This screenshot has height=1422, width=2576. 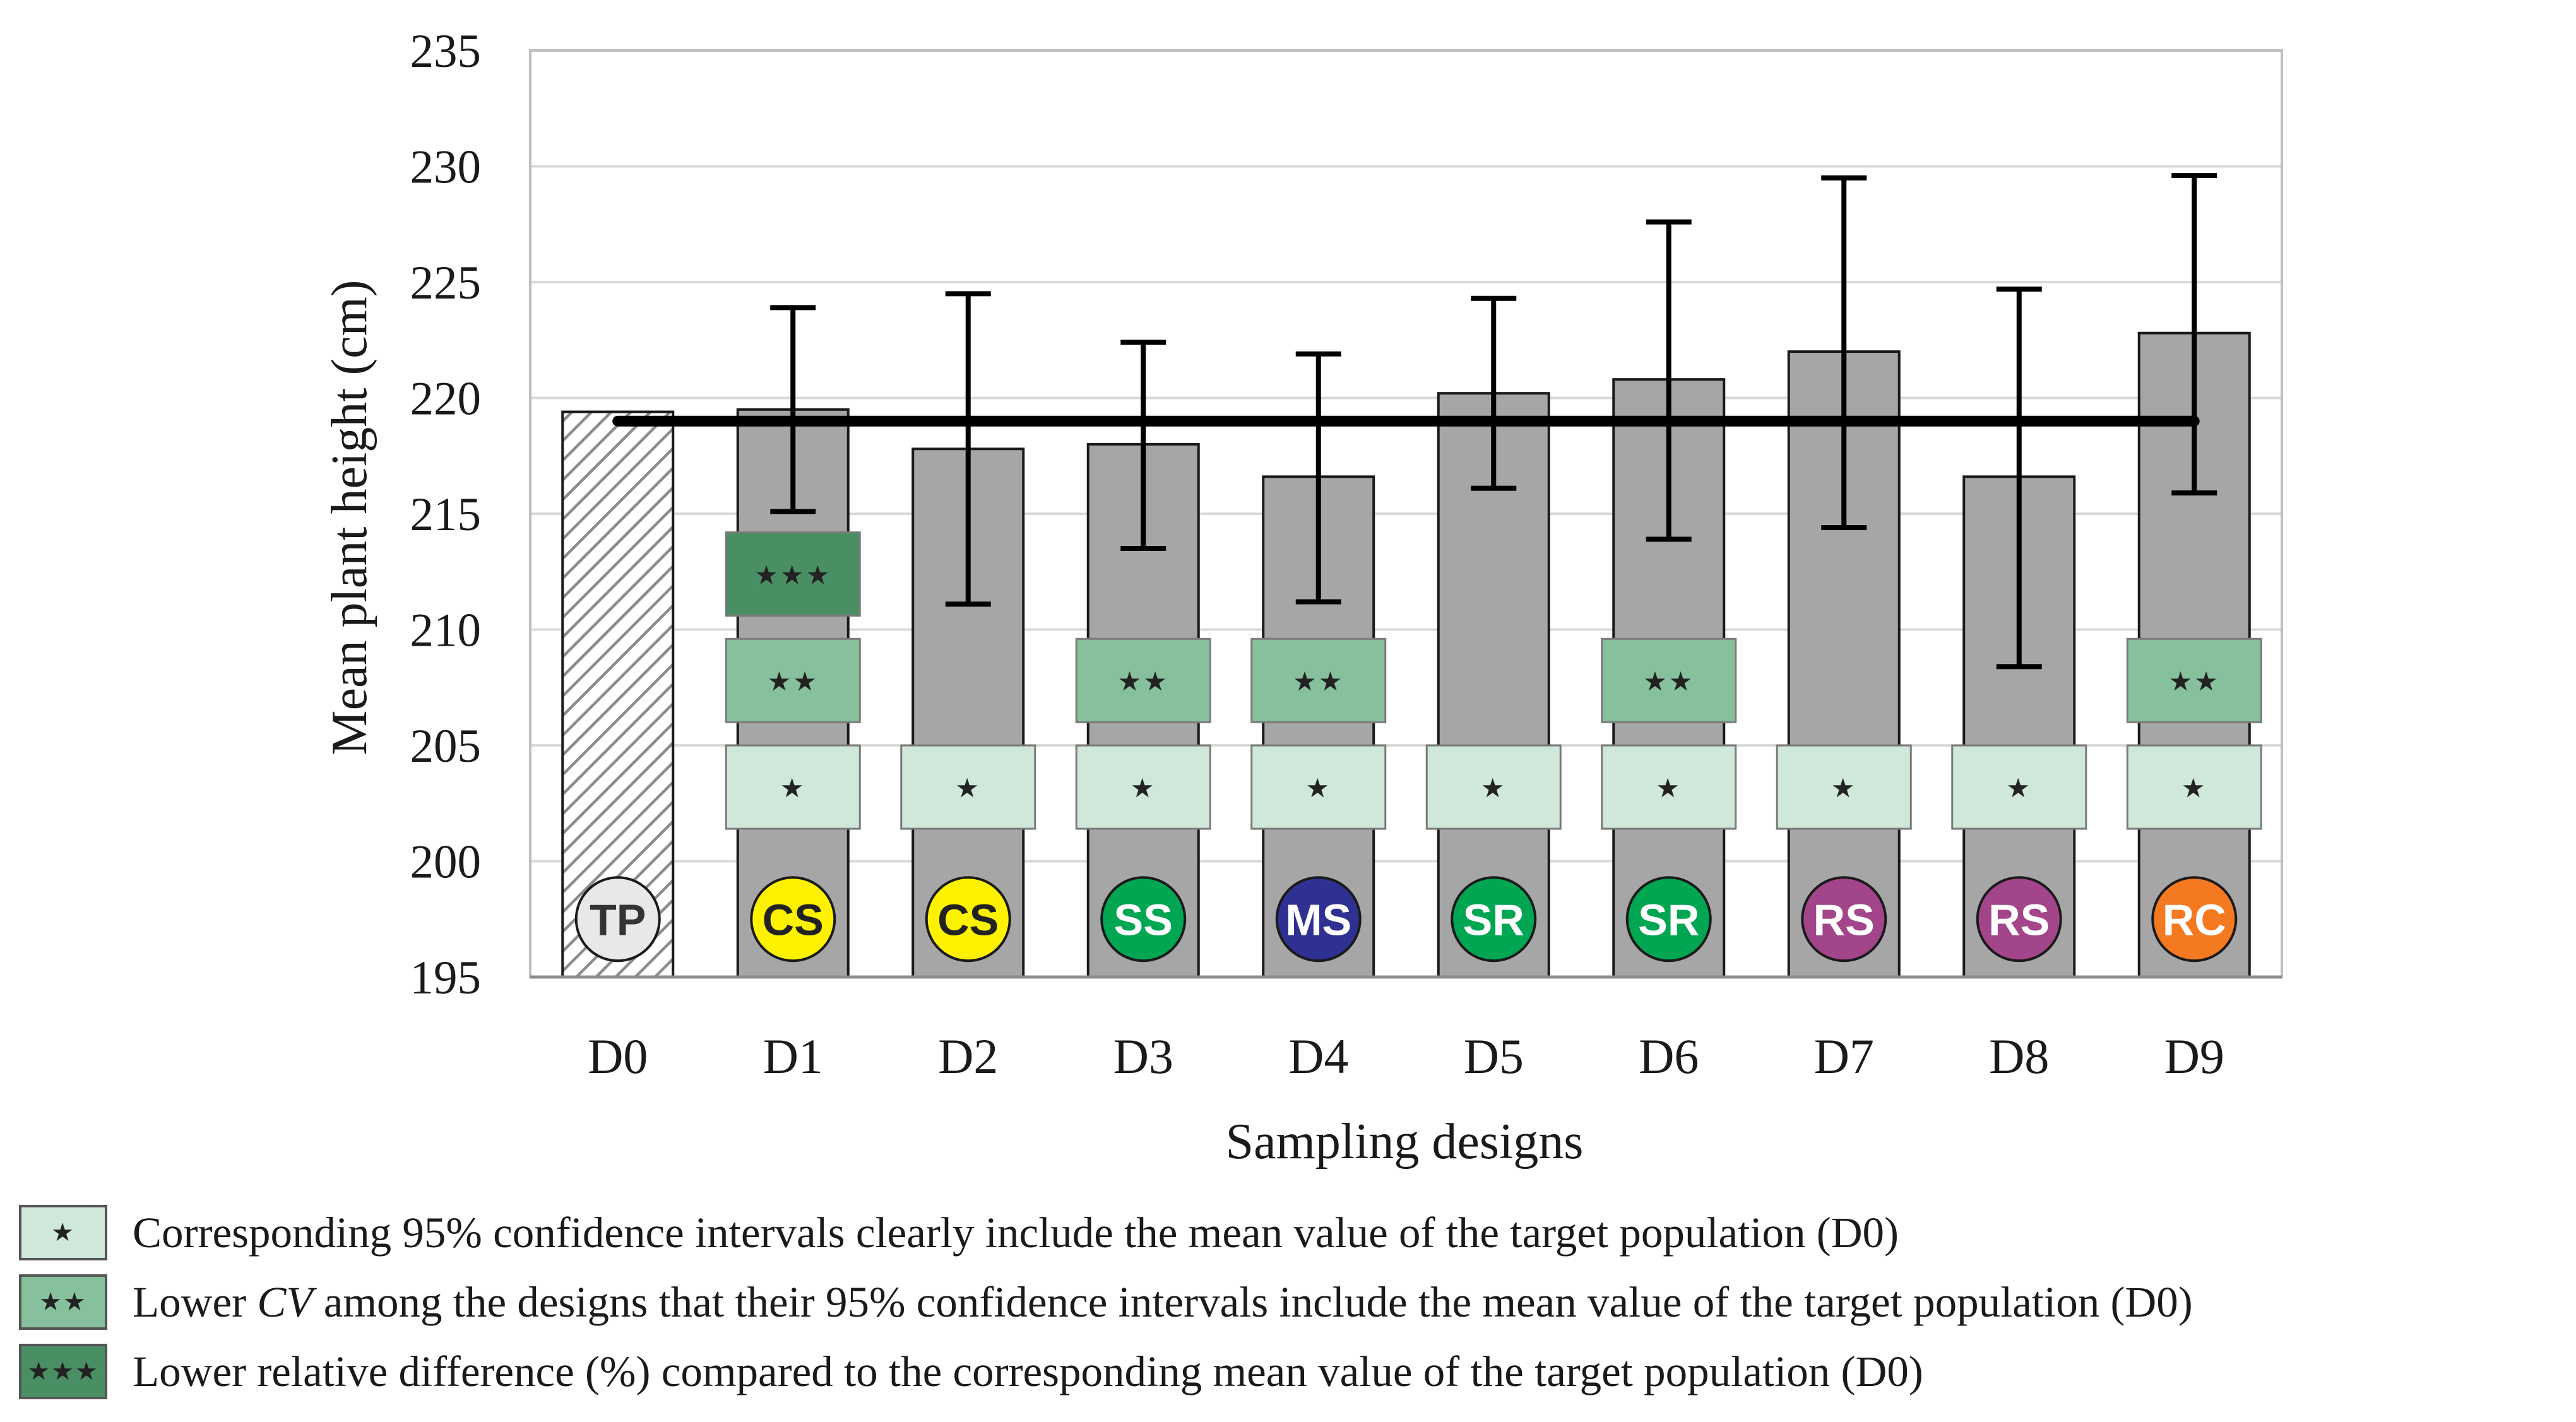 I want to click on method-badge-D2, so click(x=968, y=919).